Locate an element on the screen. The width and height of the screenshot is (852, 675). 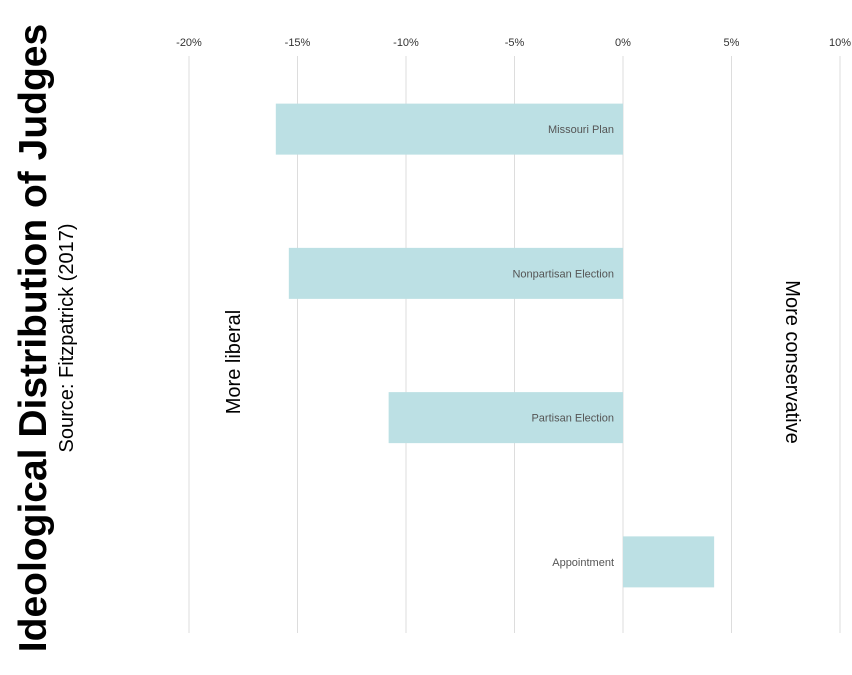
bar-label-appointment: Appointment is located at coordinates (583, 563).